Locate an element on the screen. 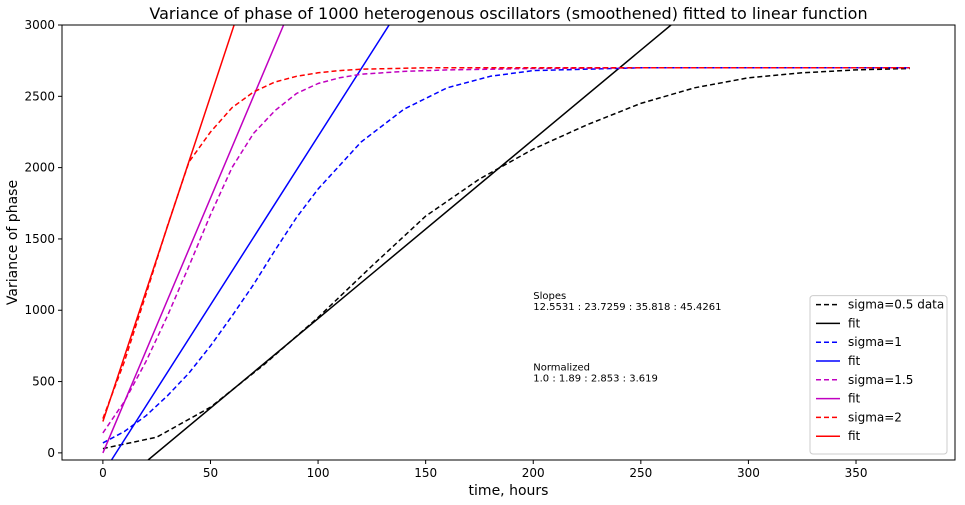 Image resolution: width=965 pixels, height=505 pixels. legend-box is located at coordinates (878, 375).